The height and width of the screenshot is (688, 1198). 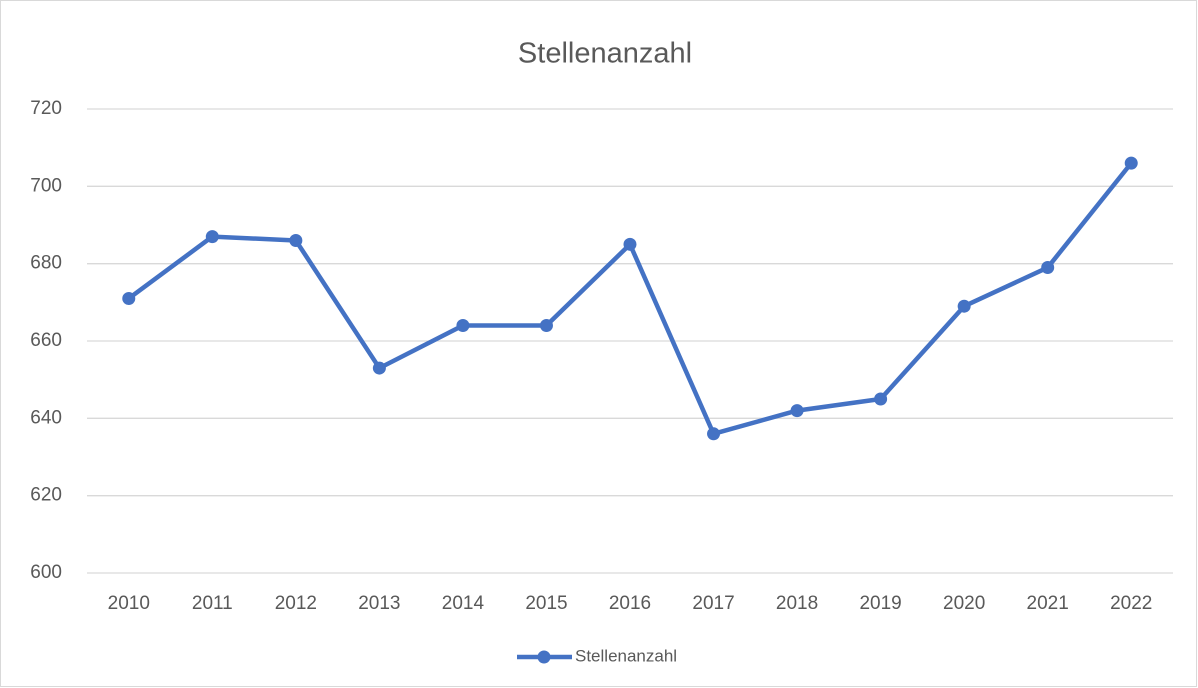 What do you see at coordinates (797, 603) in the screenshot?
I see `x-tick-label: 2018` at bounding box center [797, 603].